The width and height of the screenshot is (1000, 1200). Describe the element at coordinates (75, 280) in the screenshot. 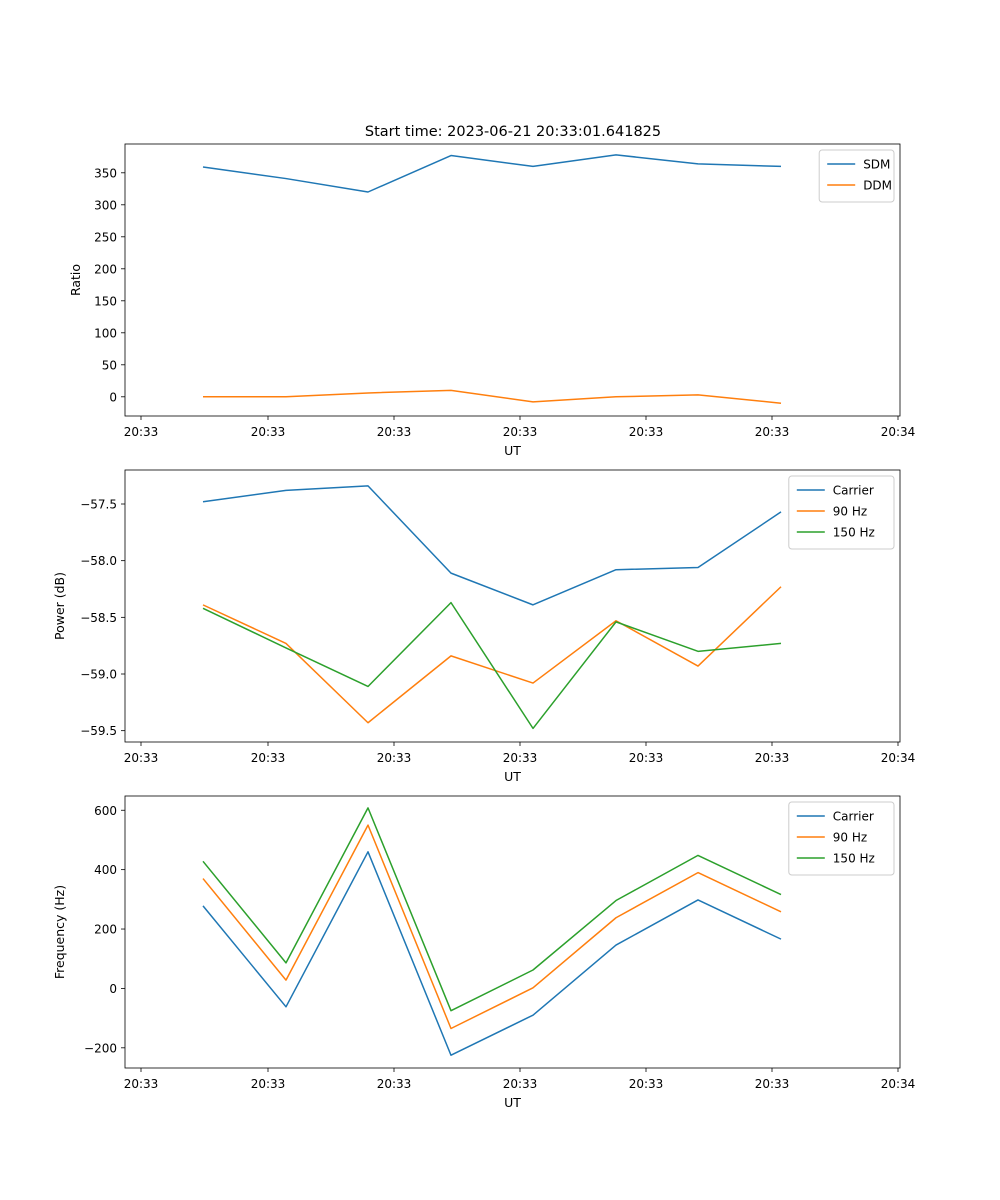

I see `y-axis-label: Ratio` at that location.